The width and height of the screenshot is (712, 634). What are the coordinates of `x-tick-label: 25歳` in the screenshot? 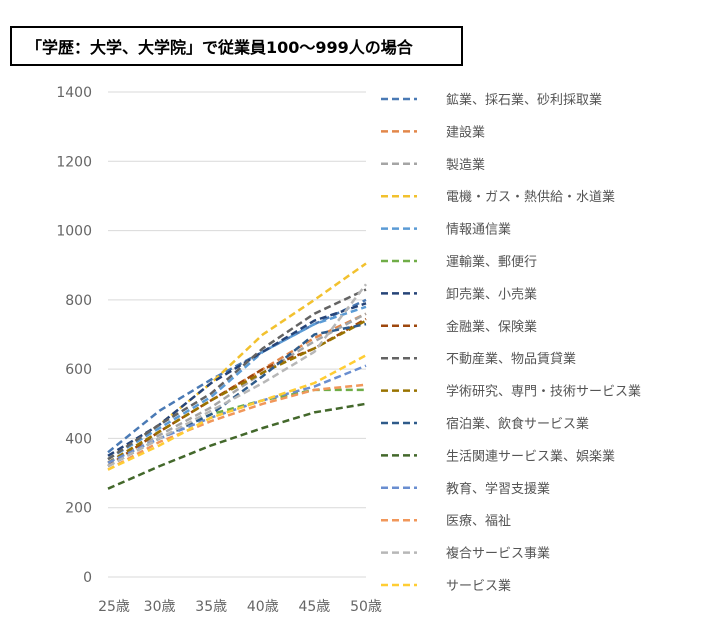 It's located at (114, 607).